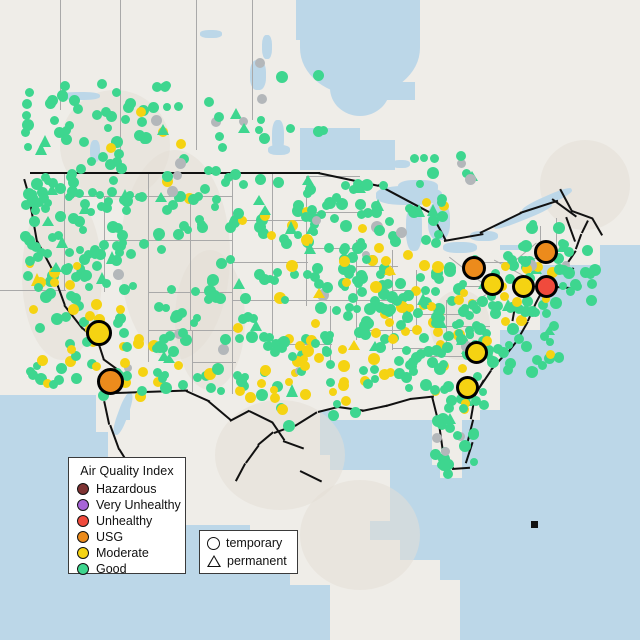  Describe the element at coordinates (127, 569) in the screenshot. I see `legend-item-good: Good` at that location.